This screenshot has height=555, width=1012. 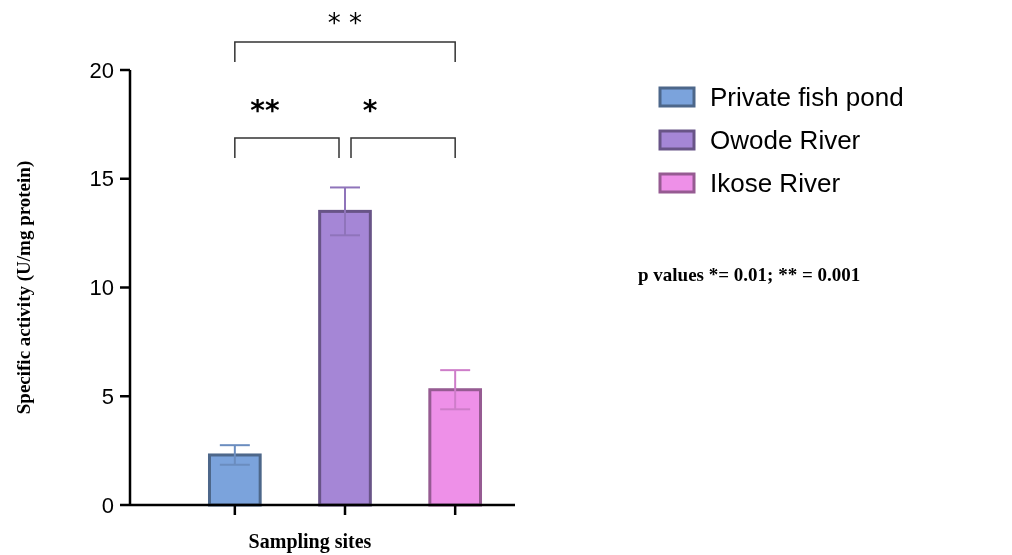 What do you see at coordinates (24, 287) in the screenshot?
I see `y-axis-title: Specific activity (U/mg protein)` at bounding box center [24, 287].